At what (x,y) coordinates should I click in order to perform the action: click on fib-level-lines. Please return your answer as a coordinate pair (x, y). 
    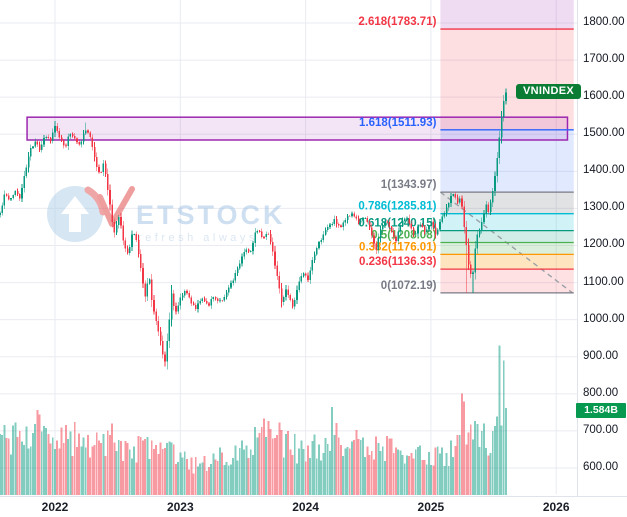
    Looking at the image, I should click on (507, 161).